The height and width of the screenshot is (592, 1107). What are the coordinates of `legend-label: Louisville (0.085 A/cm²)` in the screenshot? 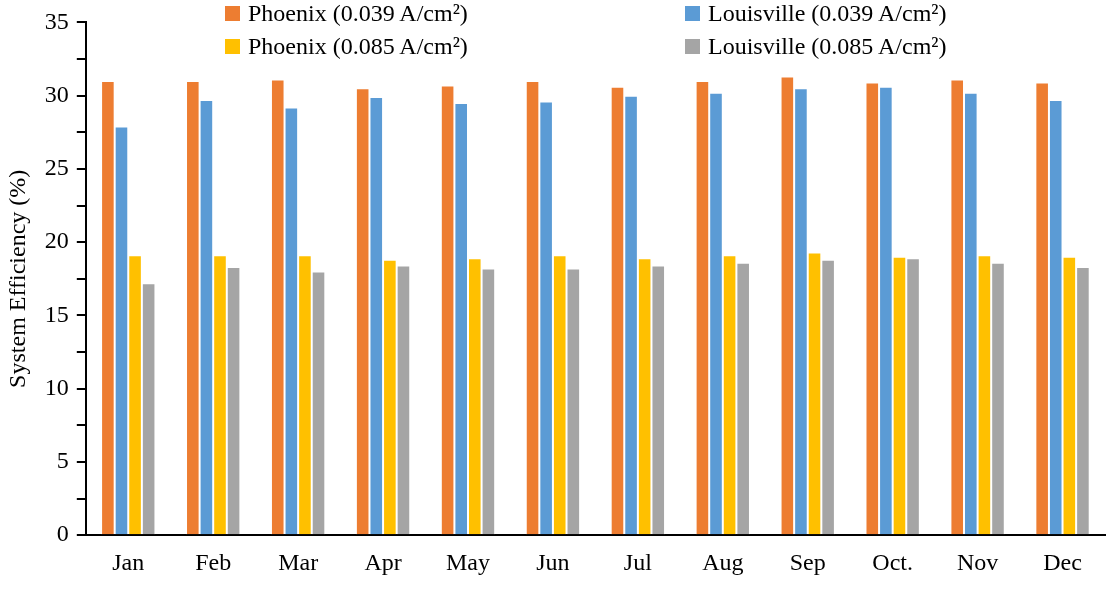 It's located at (827, 46).